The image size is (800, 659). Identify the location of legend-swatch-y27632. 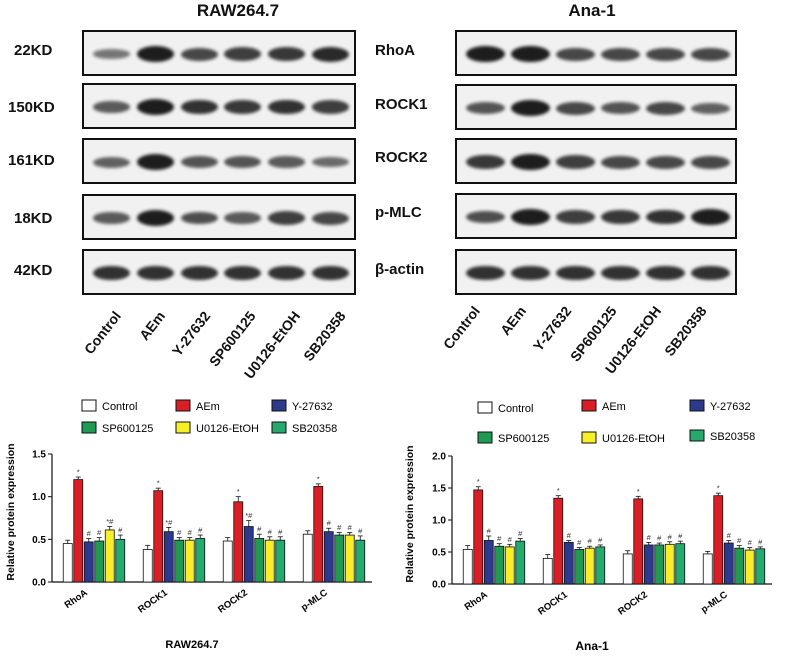
(697, 405).